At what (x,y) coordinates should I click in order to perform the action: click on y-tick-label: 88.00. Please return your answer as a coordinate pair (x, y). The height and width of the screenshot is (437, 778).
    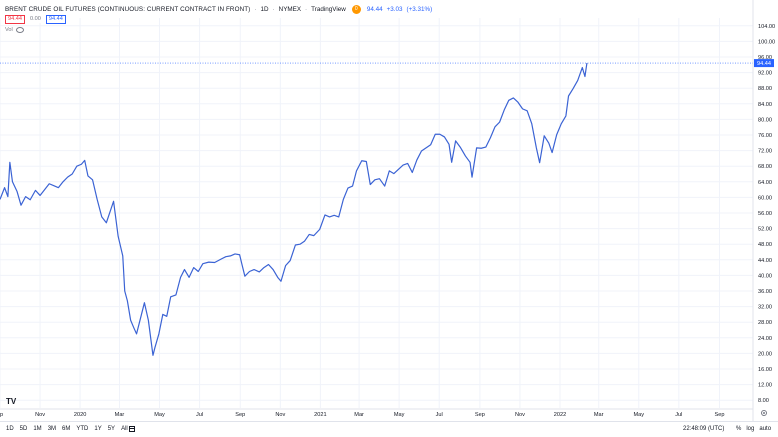
    Looking at the image, I should click on (765, 89).